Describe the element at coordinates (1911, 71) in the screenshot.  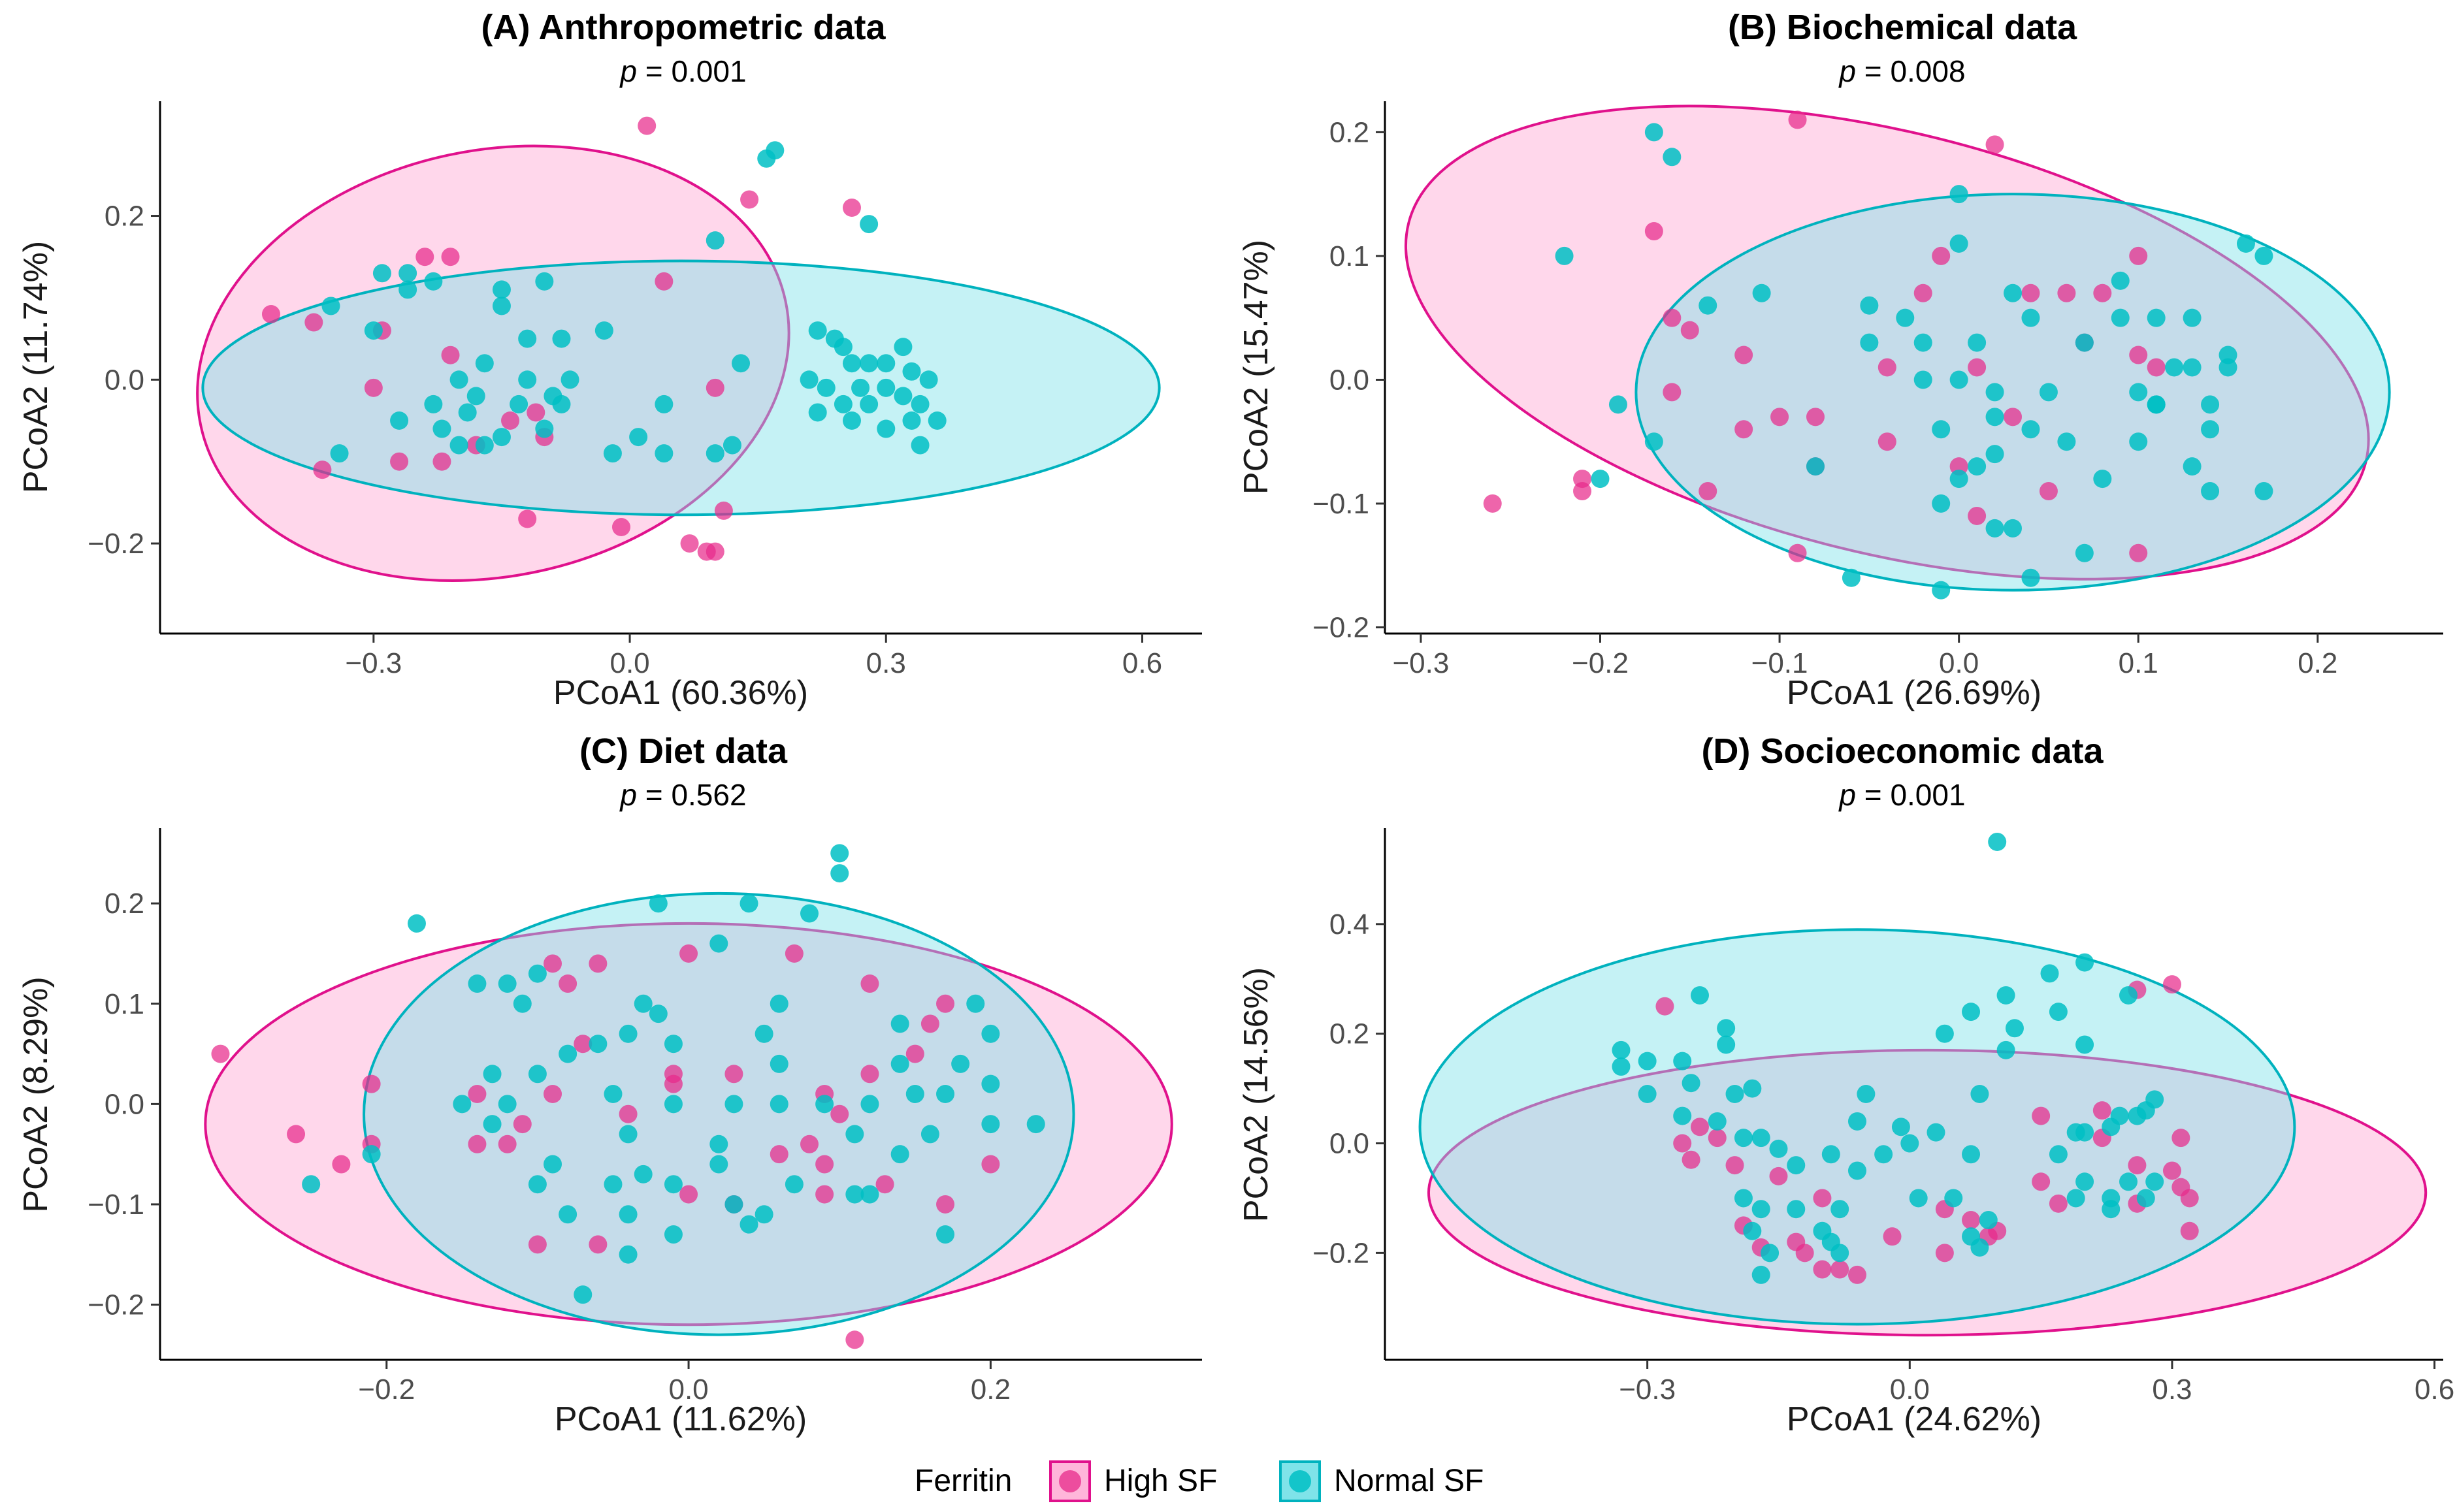
I see `panel-b-p-value: = 0.008` at that location.